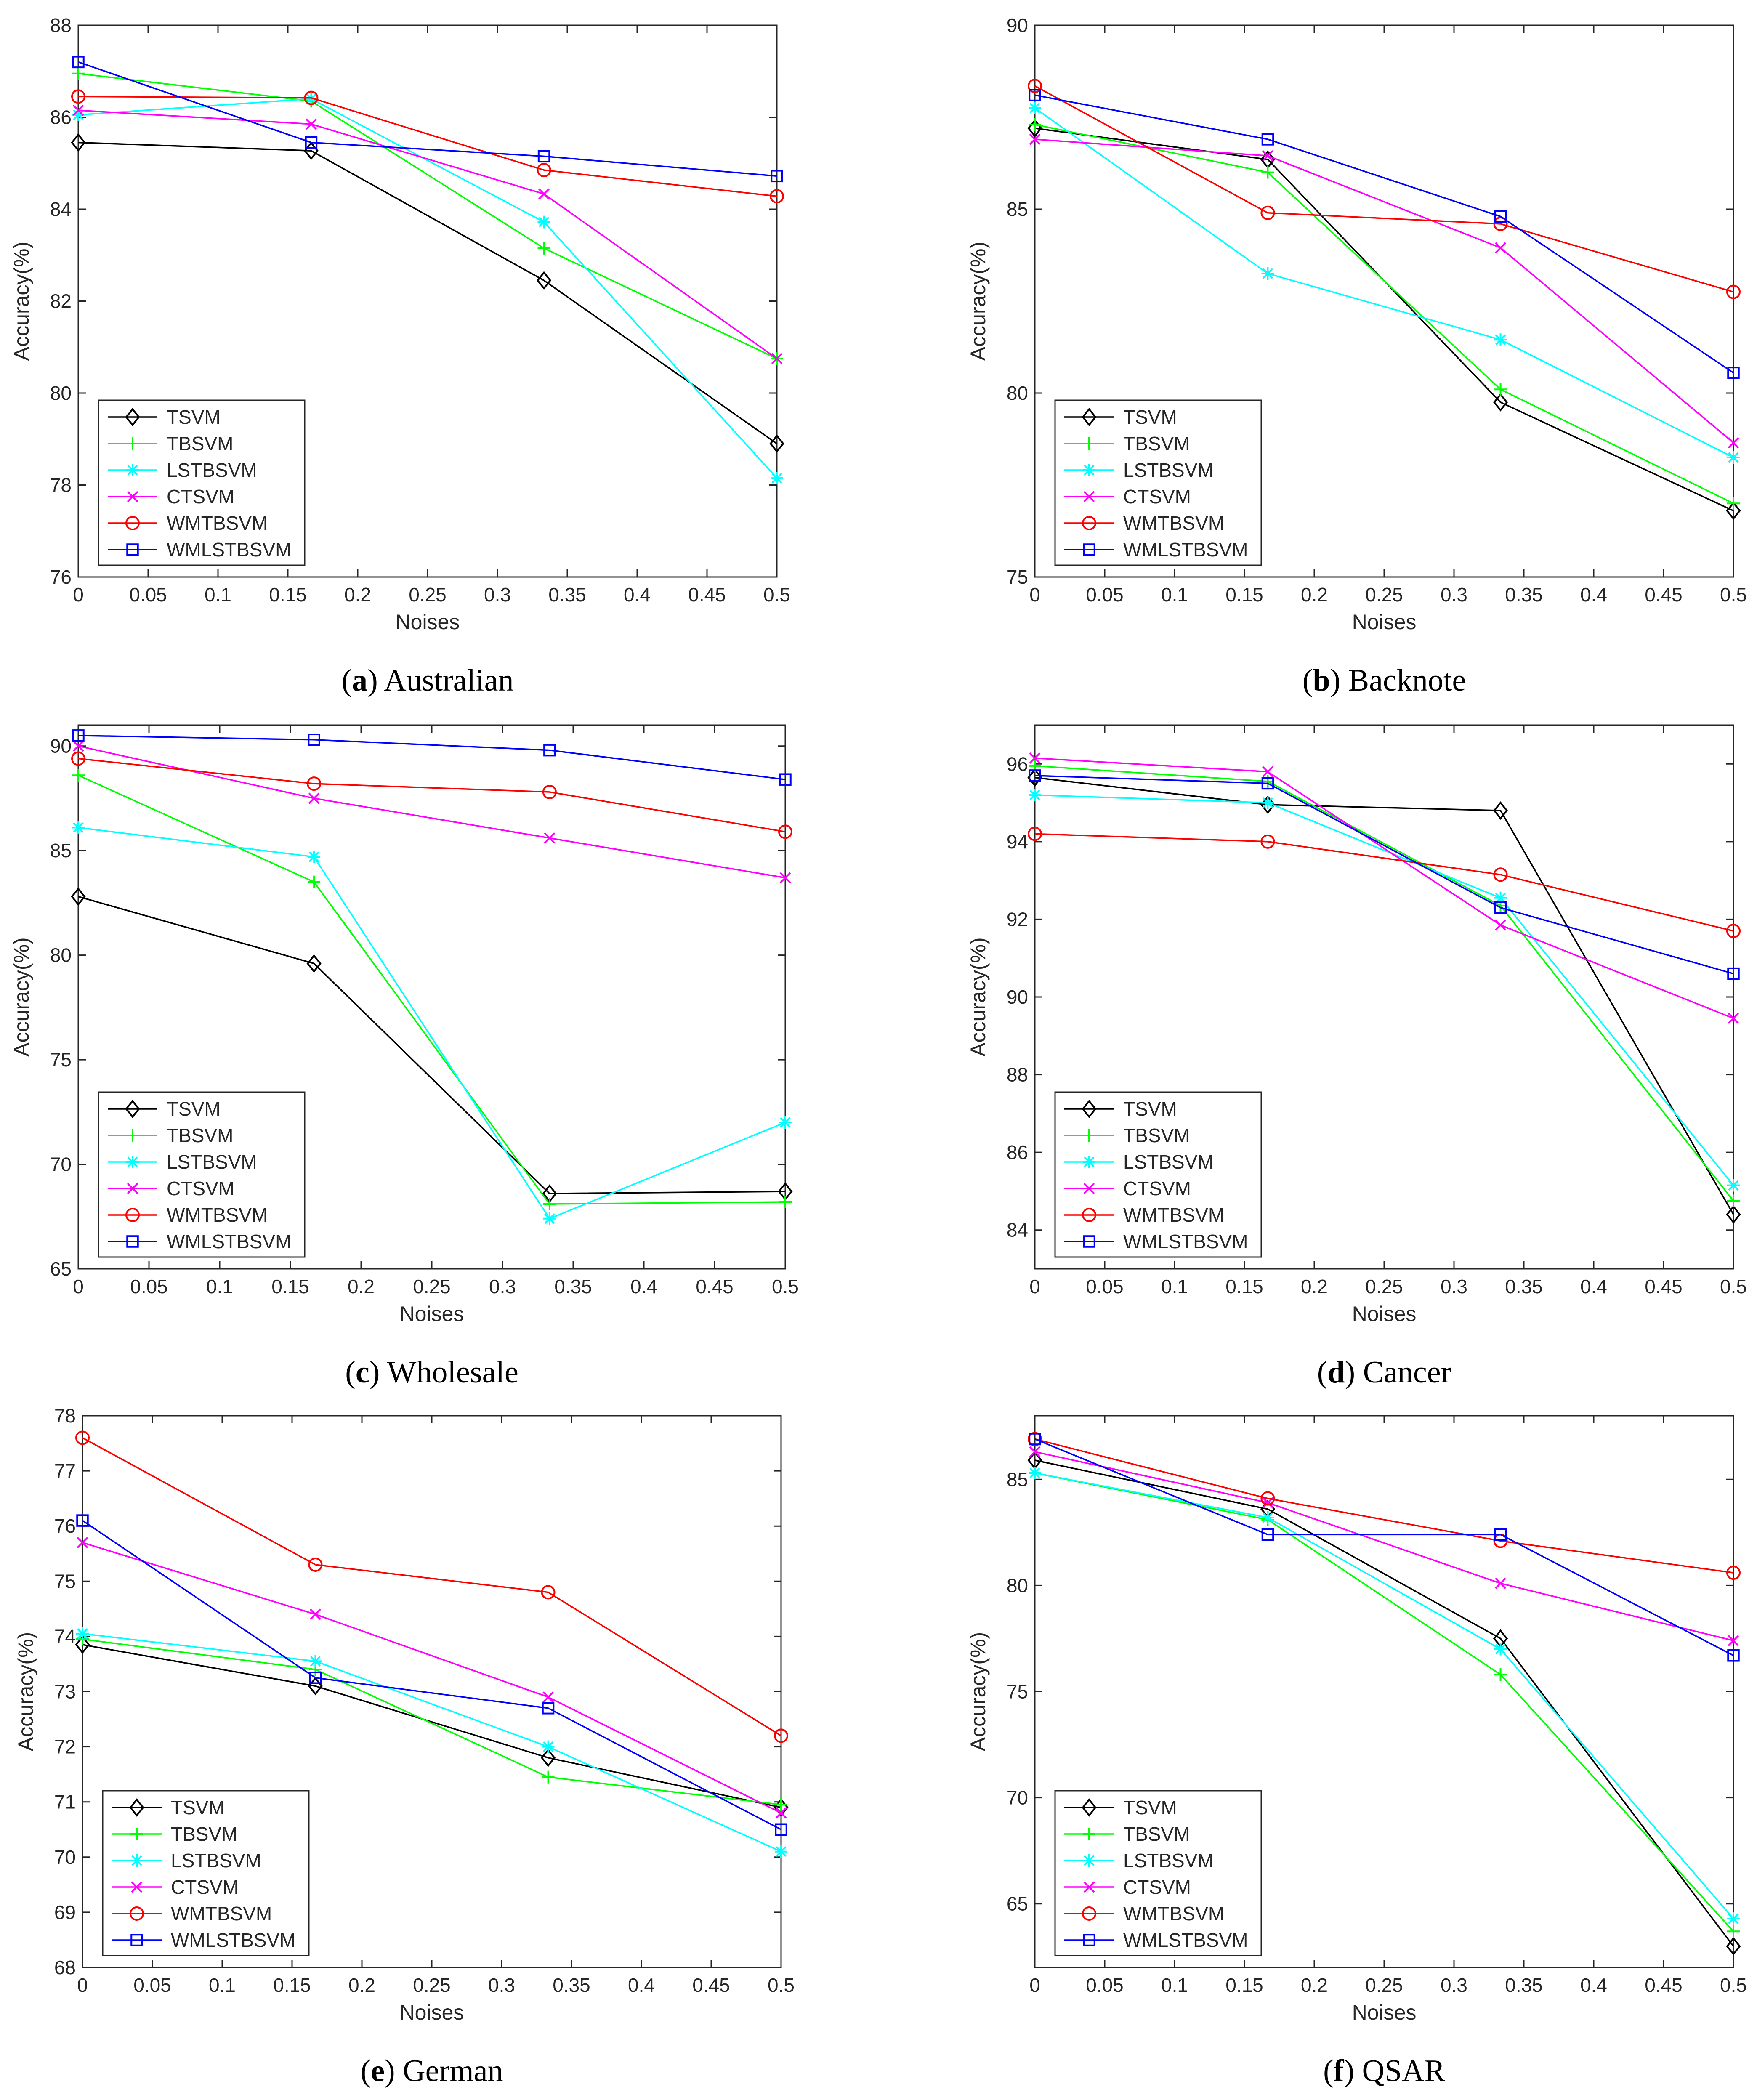  Describe the element at coordinates (1185, 1940) in the screenshot. I see `legend-label: WMLSTBSVM` at that location.